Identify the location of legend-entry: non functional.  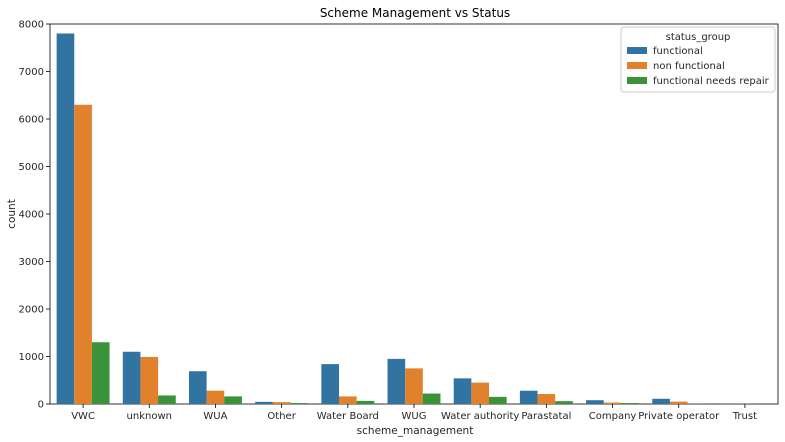
(689, 66).